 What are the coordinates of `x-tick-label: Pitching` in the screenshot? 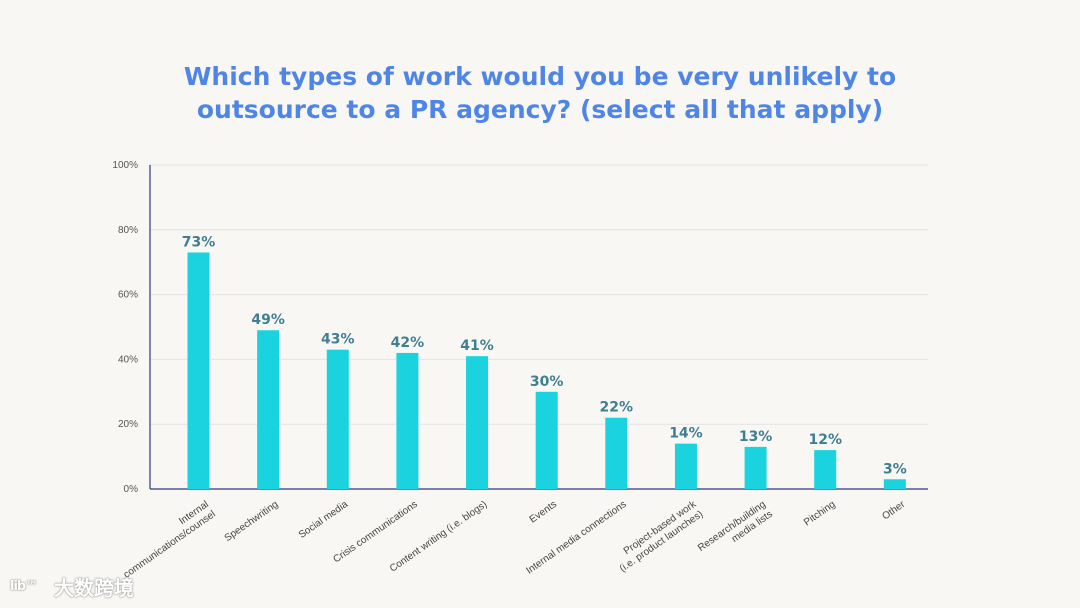 It's located at (819, 513).